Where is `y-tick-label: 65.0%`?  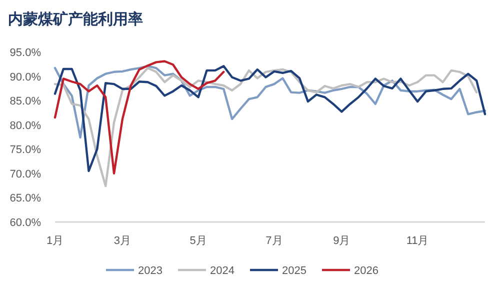 y-tick-label: 65.0% is located at coordinates (26, 198).